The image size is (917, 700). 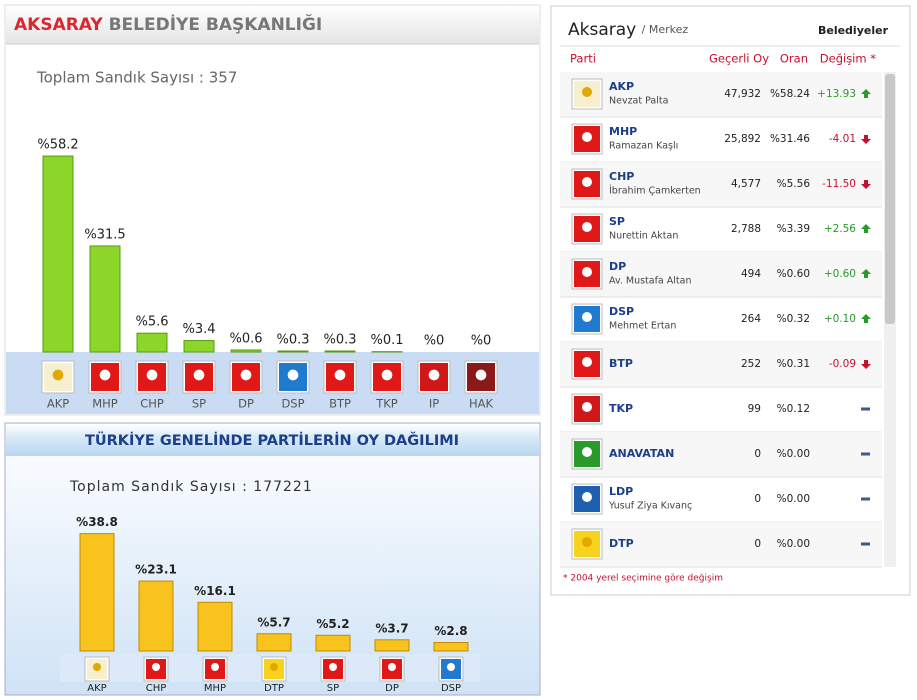 I want to click on value-label: %5.6, so click(x=151, y=322).